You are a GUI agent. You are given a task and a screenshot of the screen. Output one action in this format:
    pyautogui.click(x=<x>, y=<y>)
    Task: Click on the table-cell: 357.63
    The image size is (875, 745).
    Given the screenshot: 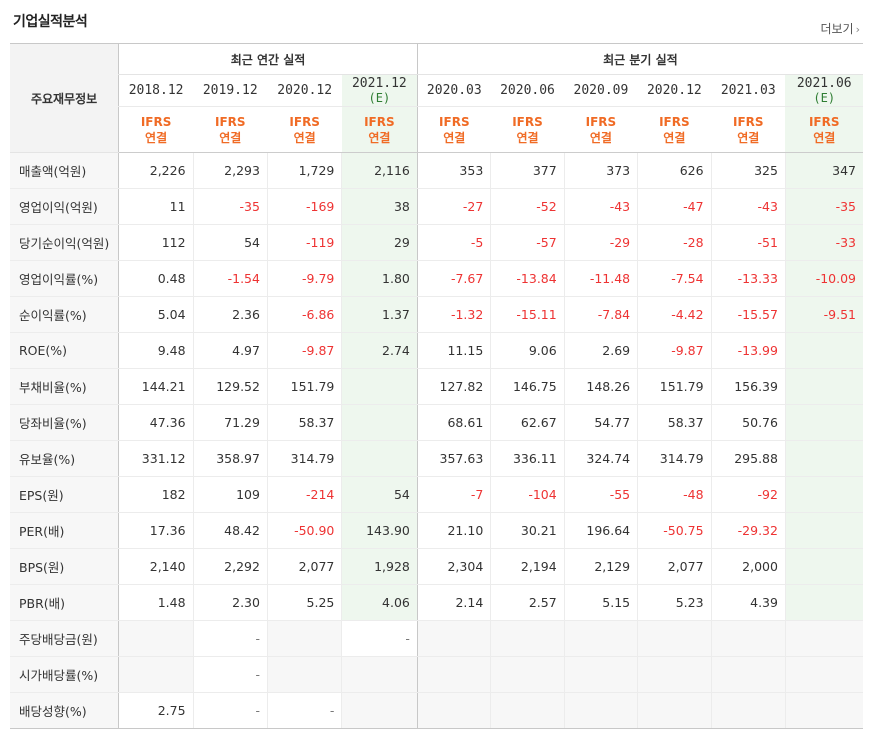 What is the action you would take?
    pyautogui.click(x=453, y=458)
    